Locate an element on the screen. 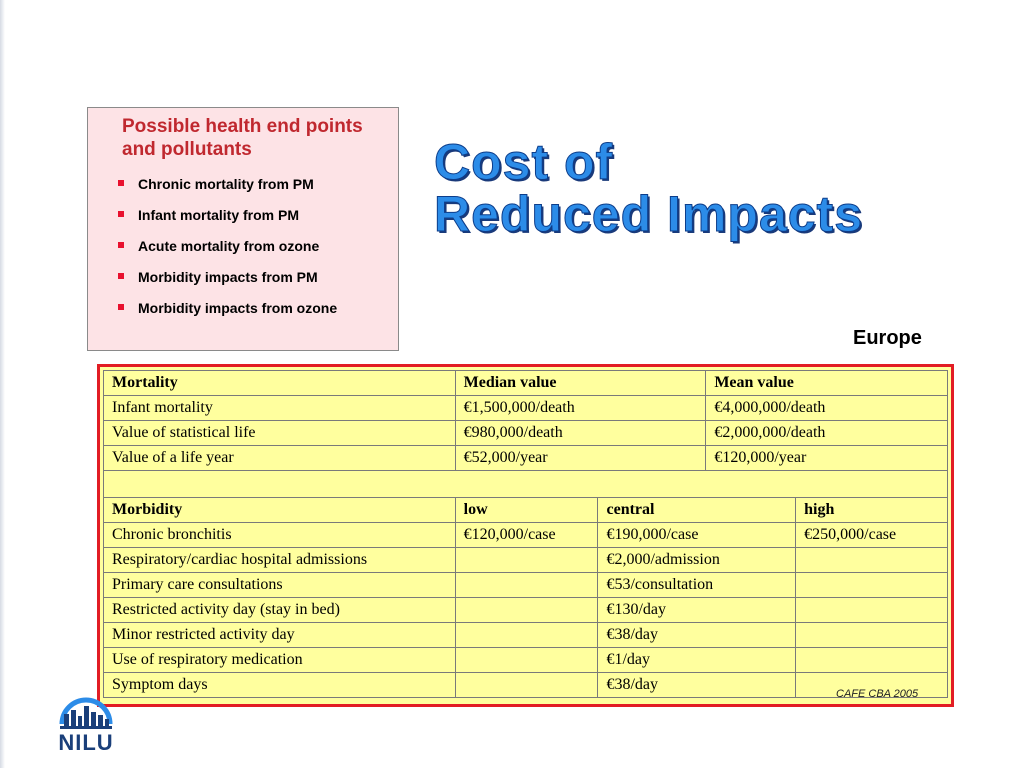  table-header-cell: Median value is located at coordinates (580, 383).